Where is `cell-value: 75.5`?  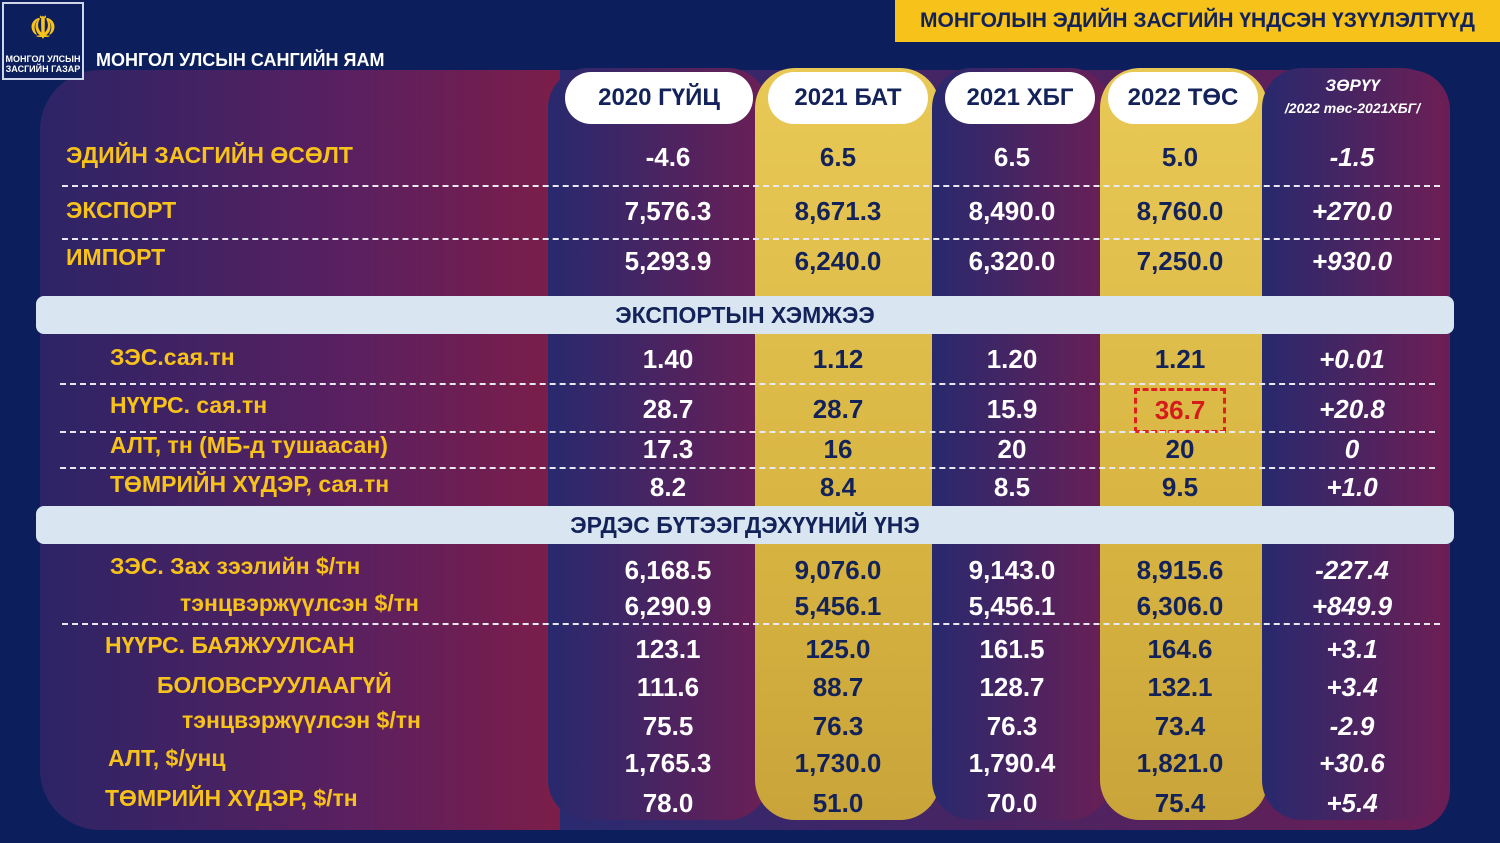
cell-value: 75.5 is located at coordinates (668, 726).